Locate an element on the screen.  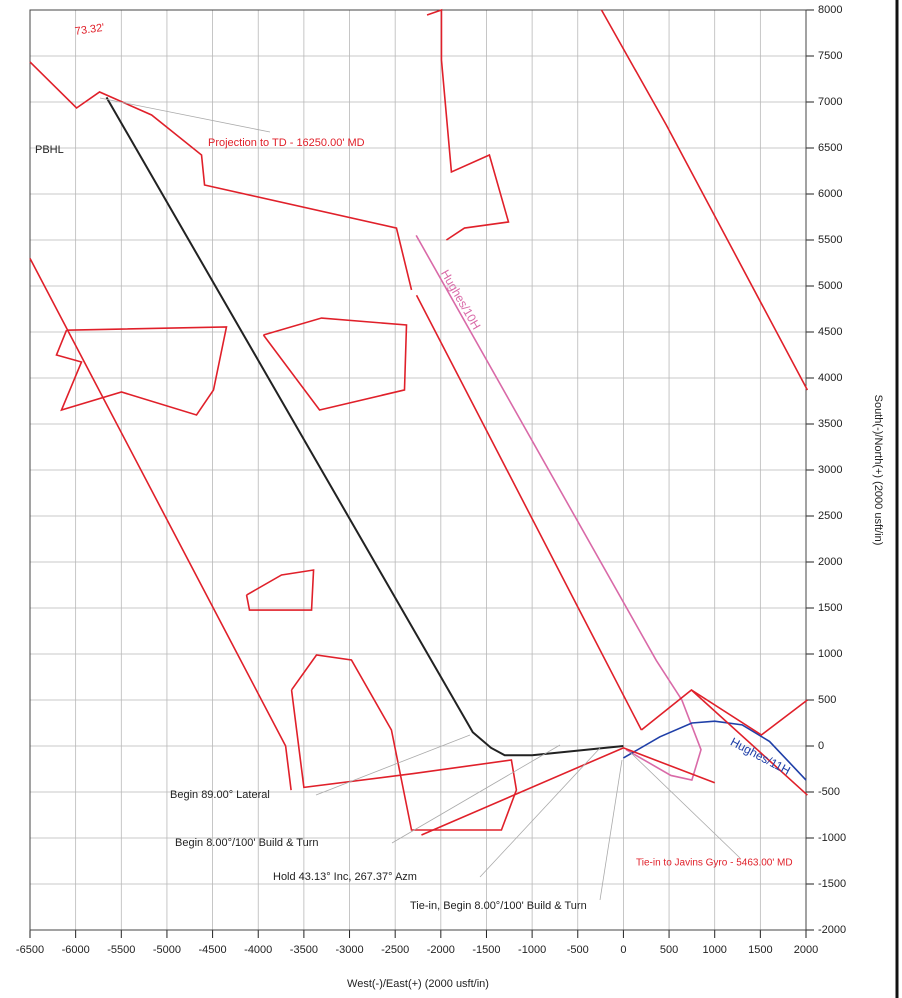
y-tick-label: 3500 is located at coordinates (830, 424).